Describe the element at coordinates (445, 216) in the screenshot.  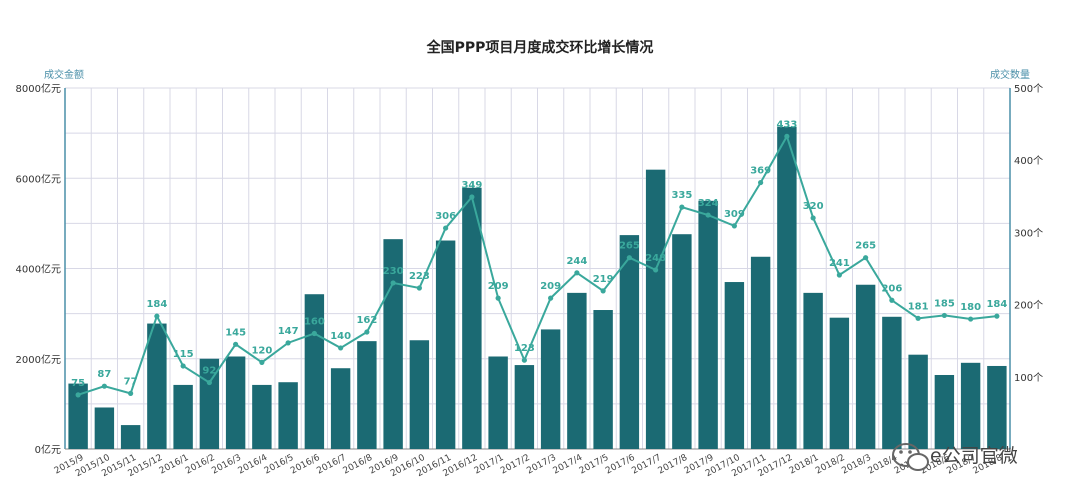
I see `data-label: 306` at that location.